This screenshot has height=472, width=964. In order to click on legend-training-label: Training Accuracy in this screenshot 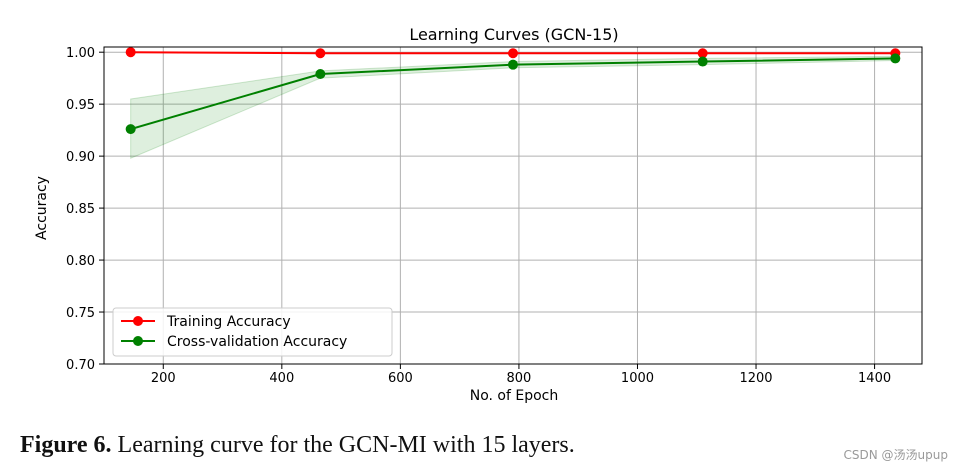, I will do `click(228, 322)`.